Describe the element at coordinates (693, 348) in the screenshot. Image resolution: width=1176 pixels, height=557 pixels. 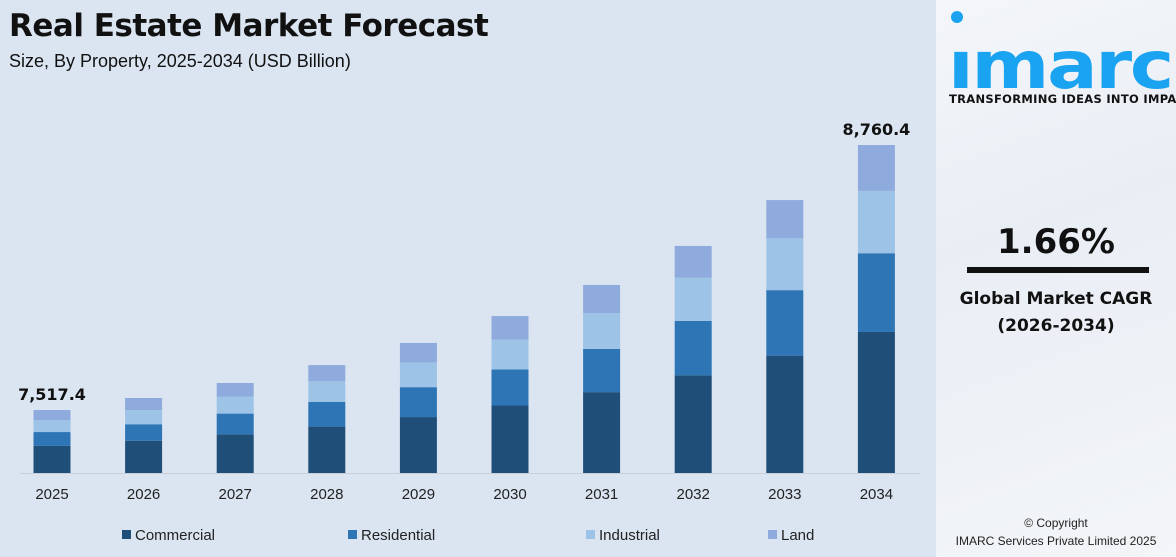
I see `bar-segment-residential-2032` at that location.